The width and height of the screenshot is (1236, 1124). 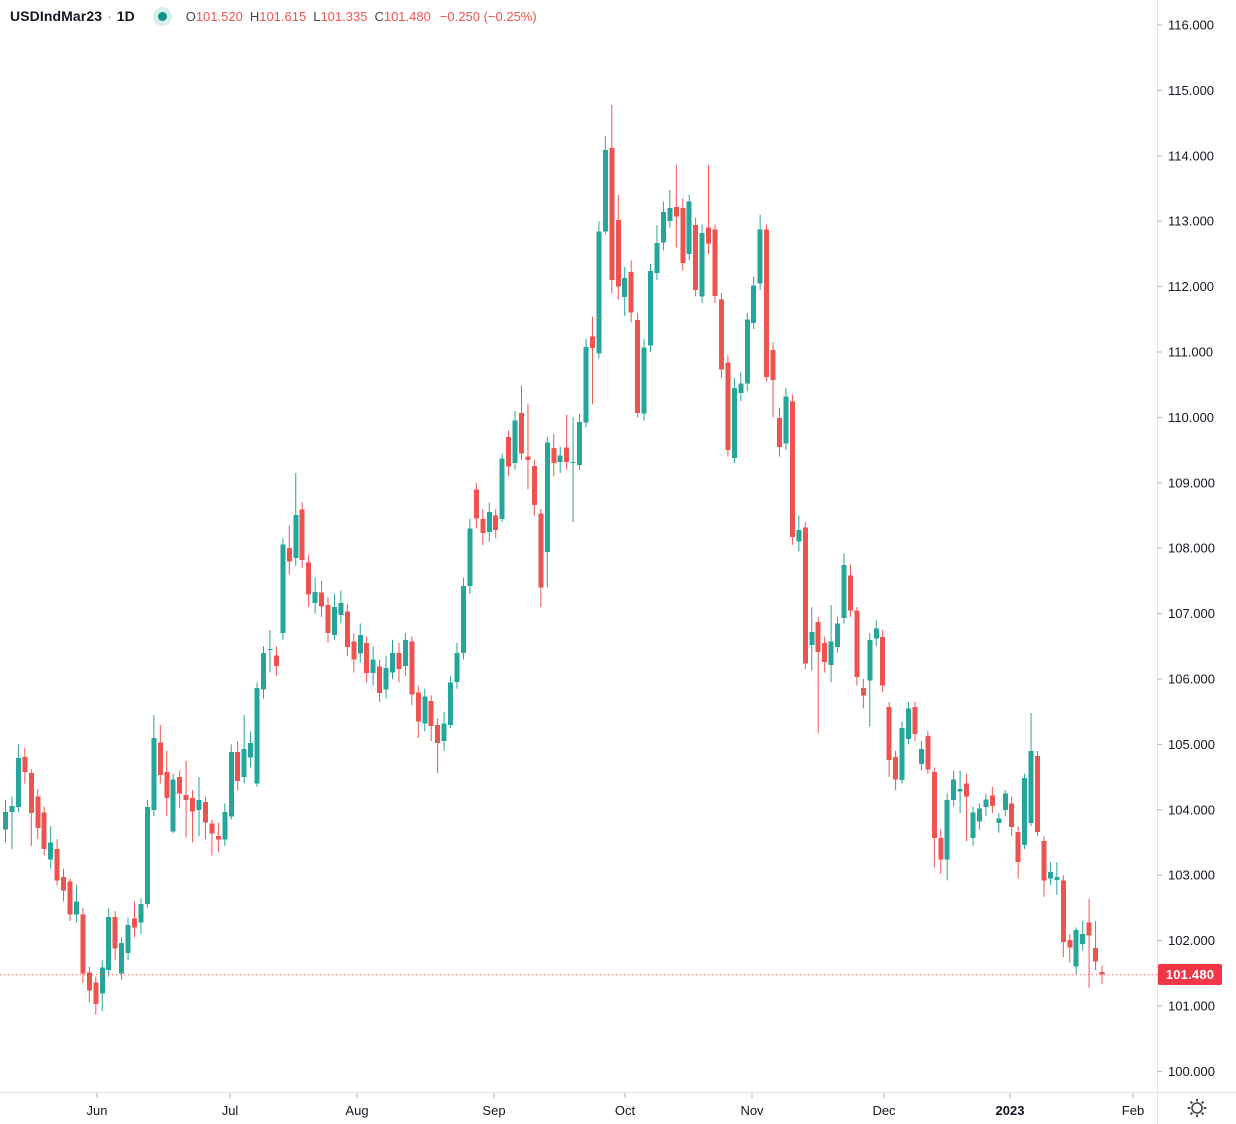 I want to click on current-price-label: 101.480, so click(x=1190, y=975).